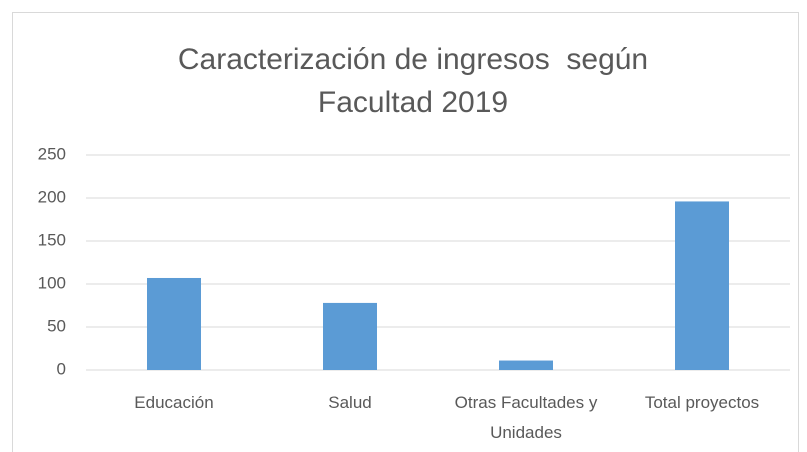 The height and width of the screenshot is (452, 807). Describe the element at coordinates (350, 402) in the screenshot. I see `x-tick-label: Salud` at that location.